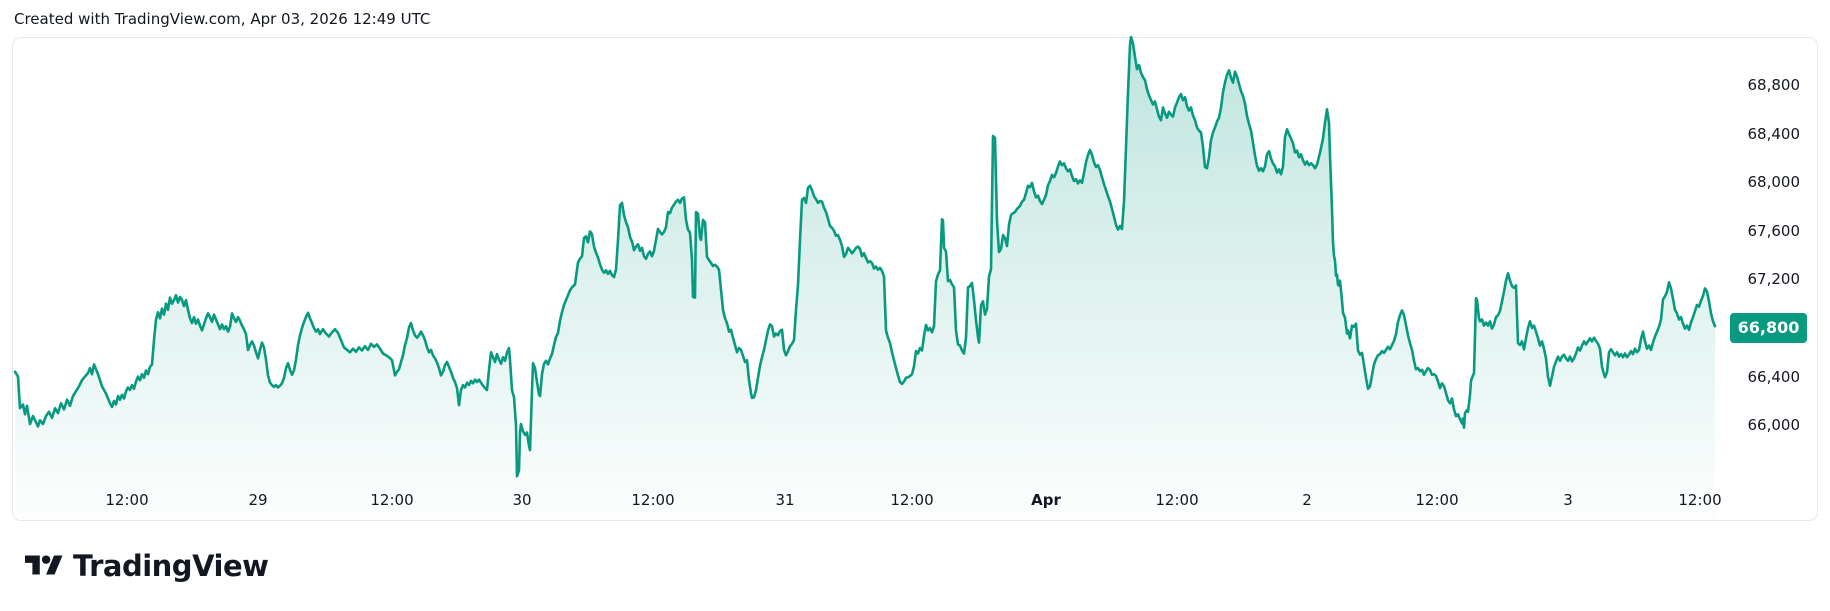 This screenshot has height=611, width=1830. I want to click on time-tick-label: 3, so click(1568, 500).